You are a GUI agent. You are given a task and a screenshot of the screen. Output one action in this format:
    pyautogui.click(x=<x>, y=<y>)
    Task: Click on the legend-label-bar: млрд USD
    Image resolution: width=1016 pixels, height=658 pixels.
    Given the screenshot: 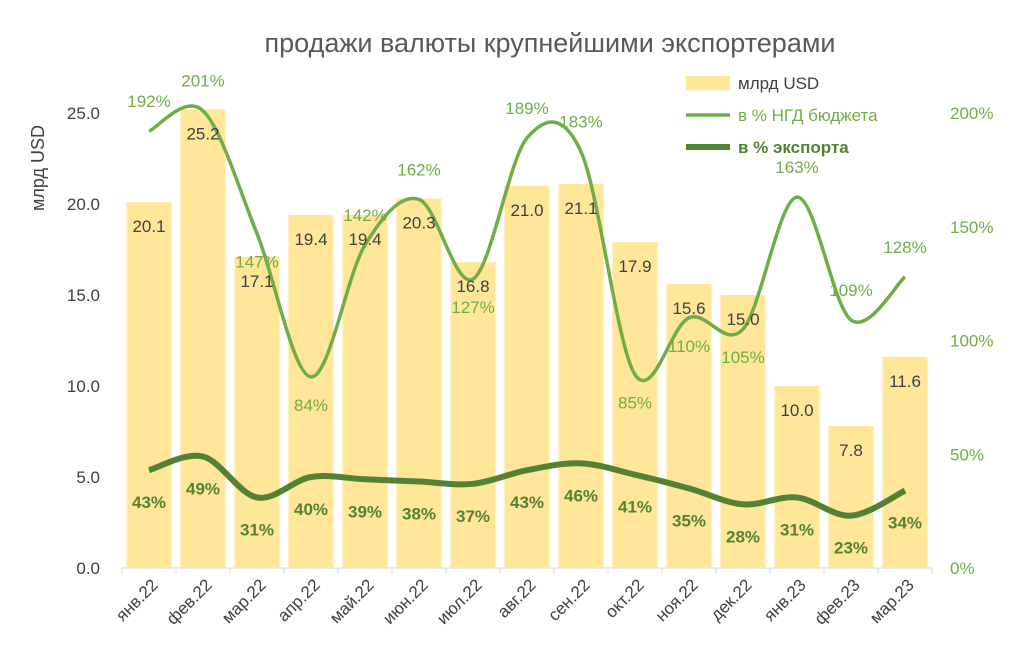 What is the action you would take?
    pyautogui.click(x=778, y=83)
    